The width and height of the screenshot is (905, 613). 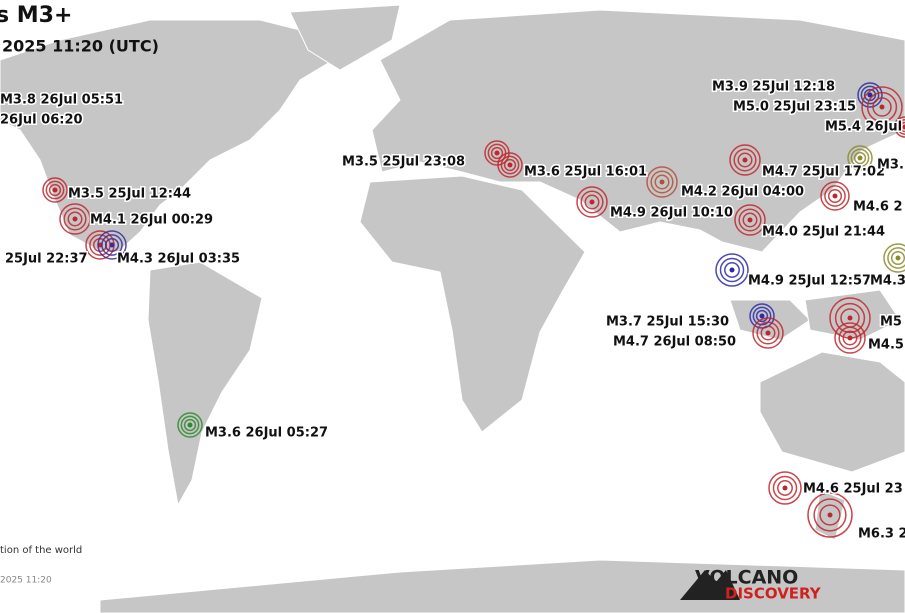 What do you see at coordinates (823, 232) in the screenshot?
I see `quake-label: M4.0 25Jul 21:44` at bounding box center [823, 232].